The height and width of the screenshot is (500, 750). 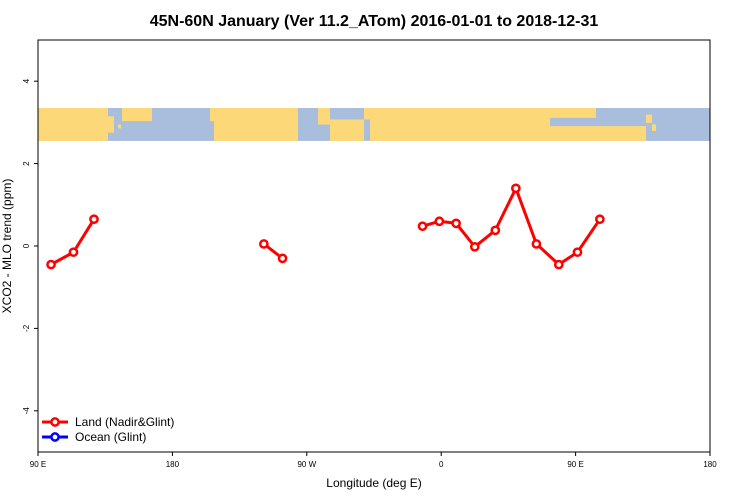 I want to click on x-tick-label: 90 W, so click(x=306, y=464).